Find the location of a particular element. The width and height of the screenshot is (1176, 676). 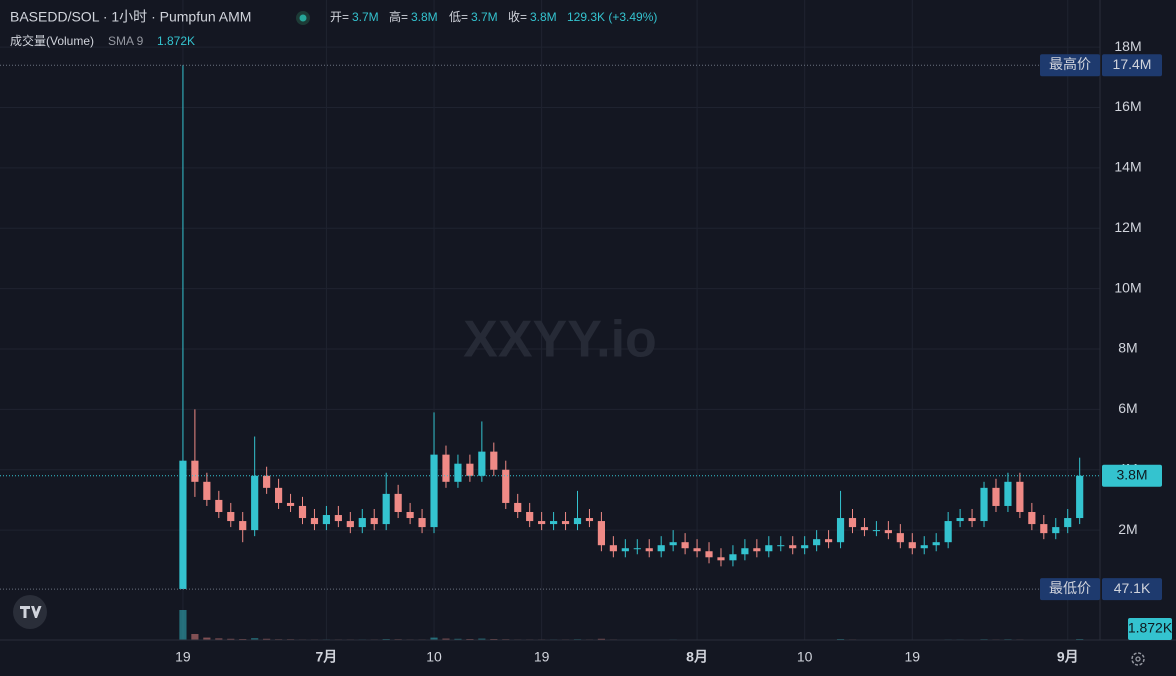

x-tick-label: 9月 is located at coordinates (1068, 657).